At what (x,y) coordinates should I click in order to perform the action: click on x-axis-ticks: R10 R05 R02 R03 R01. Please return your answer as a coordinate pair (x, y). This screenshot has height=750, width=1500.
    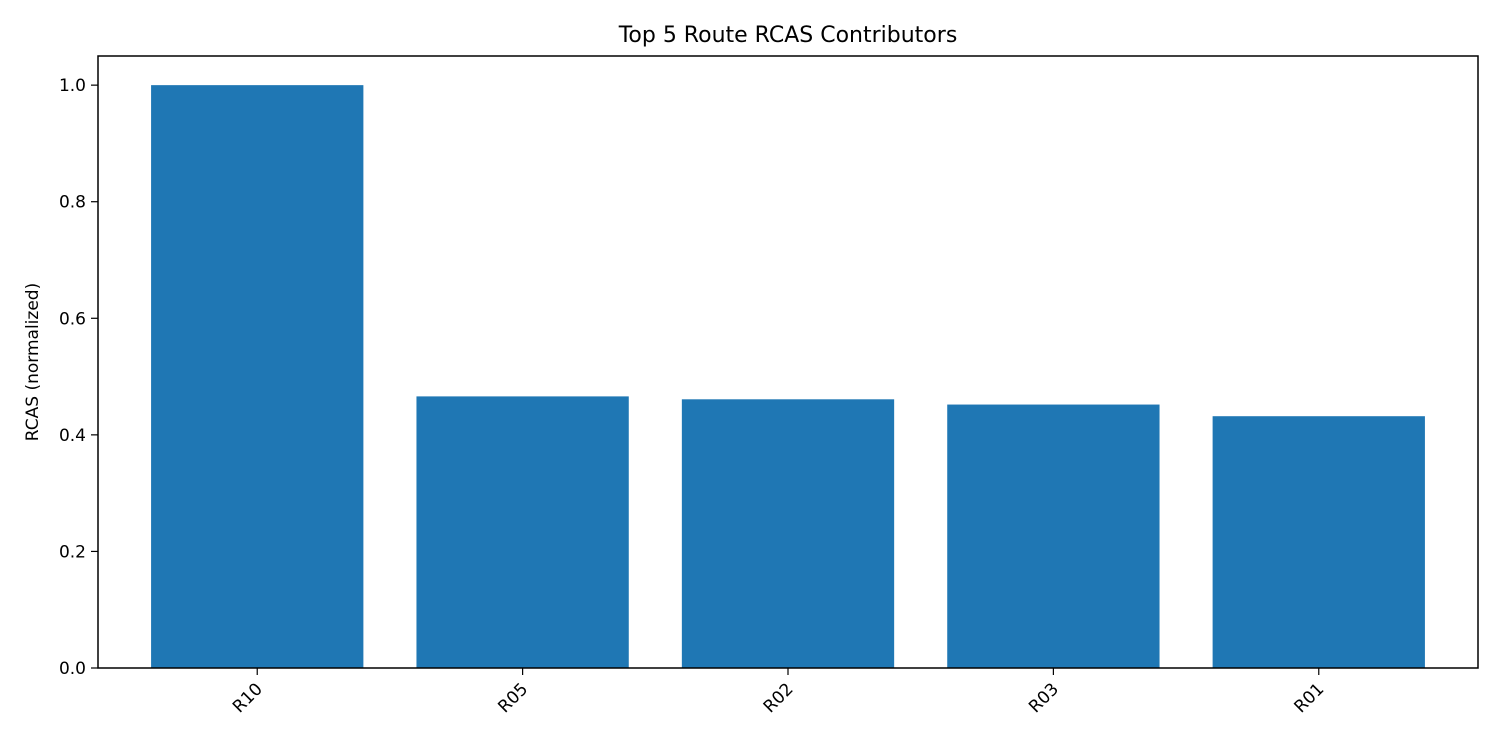
    Looking at the image, I should click on (778, 692).